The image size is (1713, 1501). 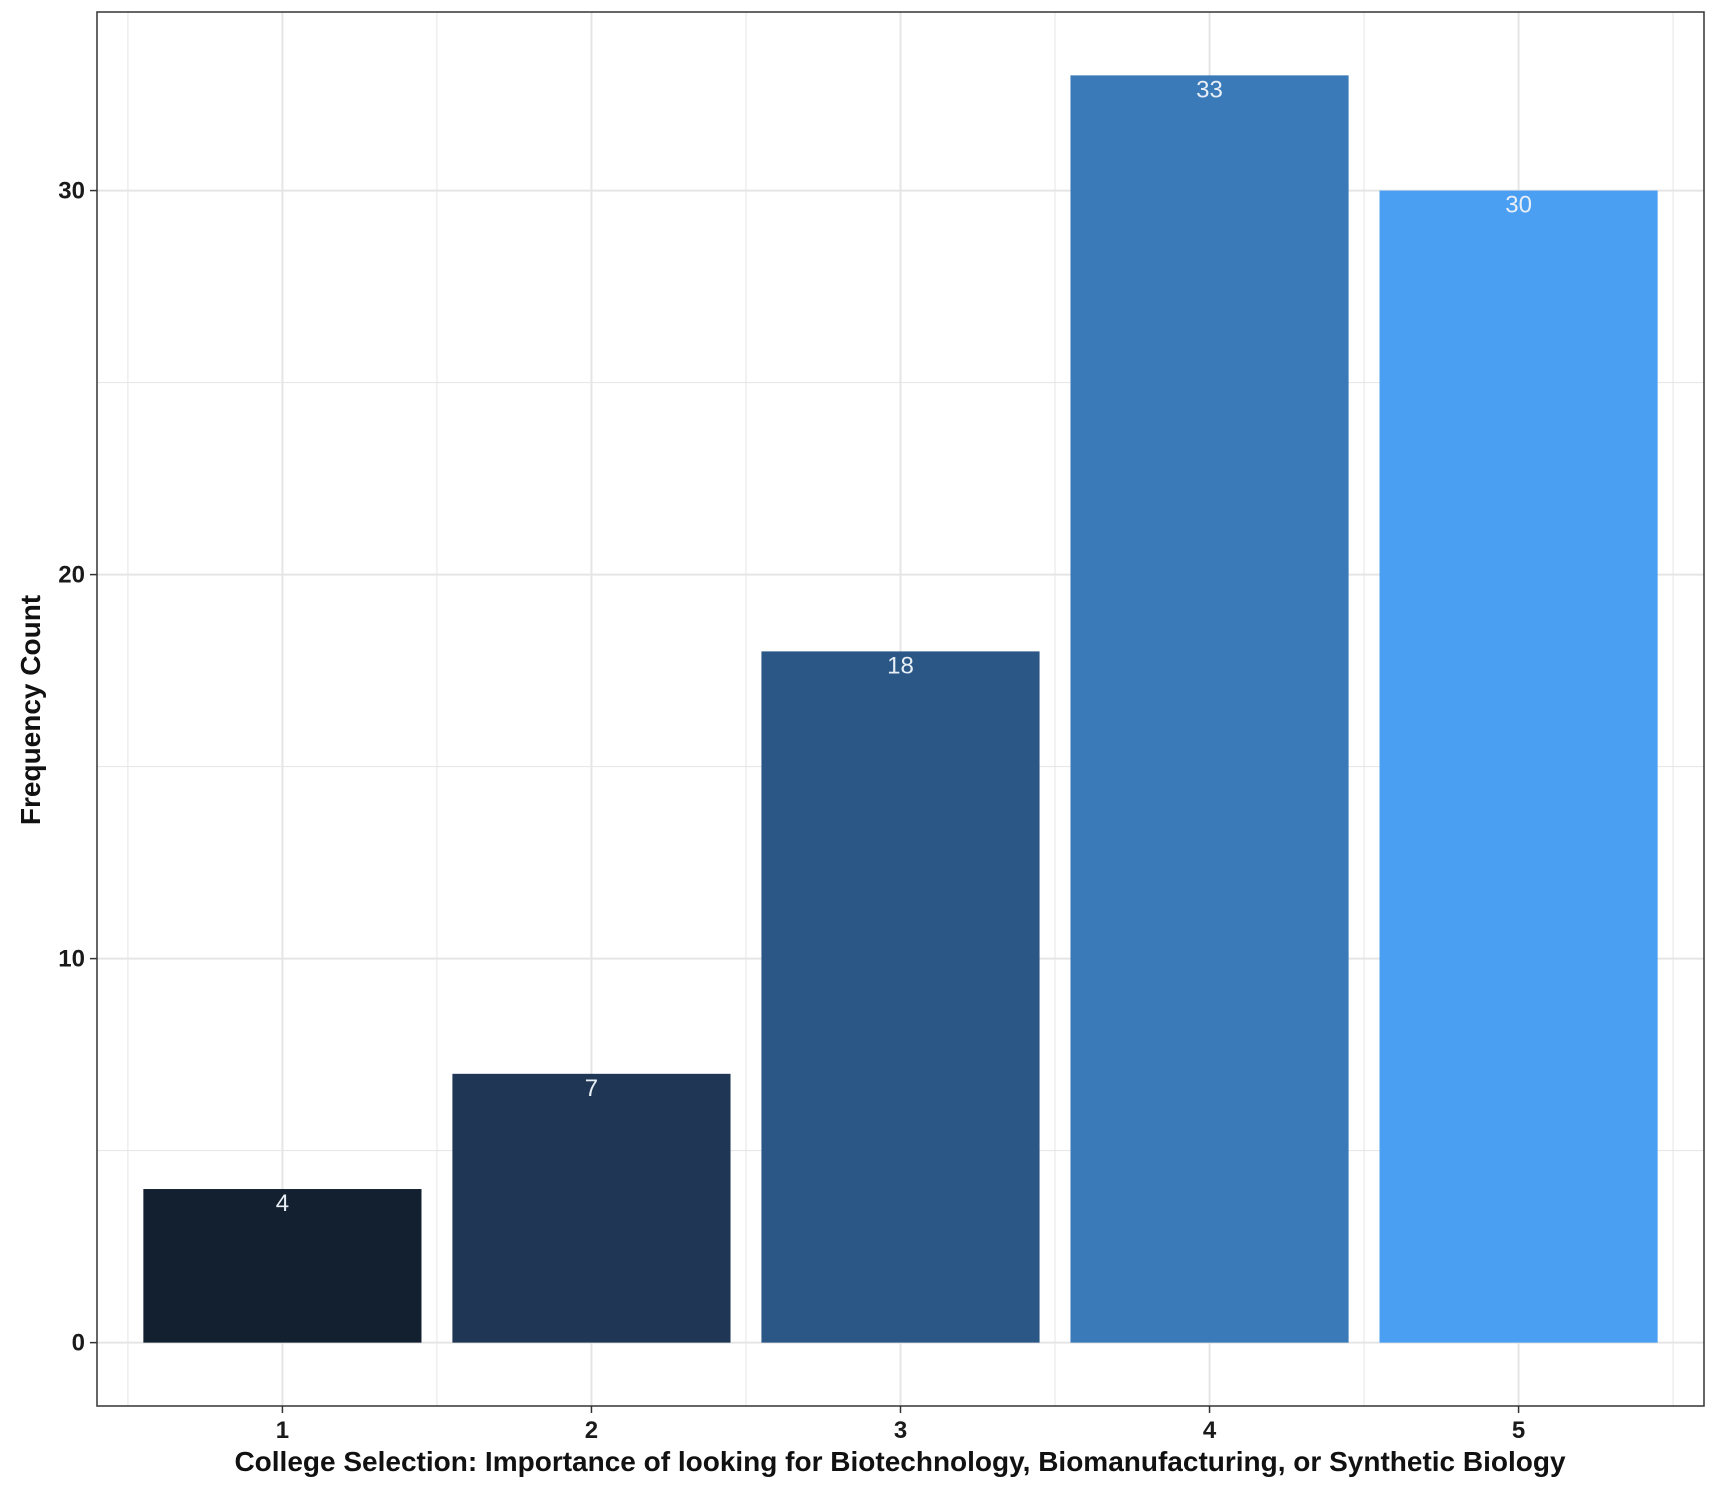 I want to click on bar-value-label-1: 4, so click(x=282, y=1203).